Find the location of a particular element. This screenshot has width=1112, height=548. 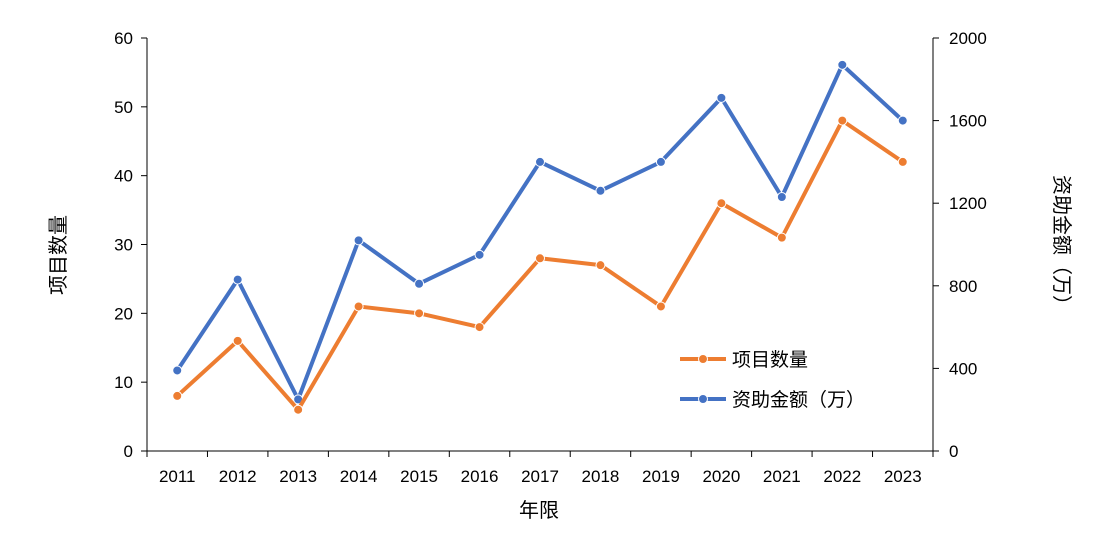

x-tick-label: 2016 is located at coordinates (480, 476).